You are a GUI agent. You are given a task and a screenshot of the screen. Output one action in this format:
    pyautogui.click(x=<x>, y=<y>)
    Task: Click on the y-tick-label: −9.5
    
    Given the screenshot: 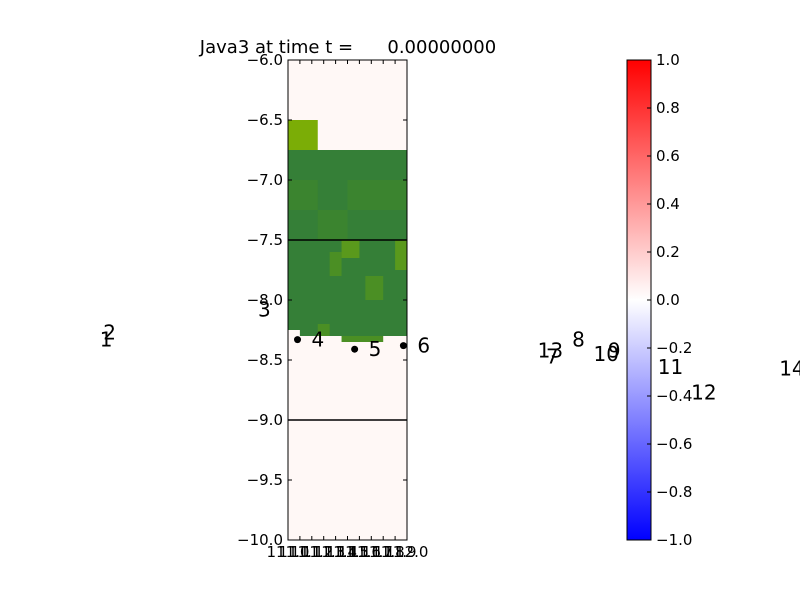 What is the action you would take?
    pyautogui.click(x=265, y=480)
    